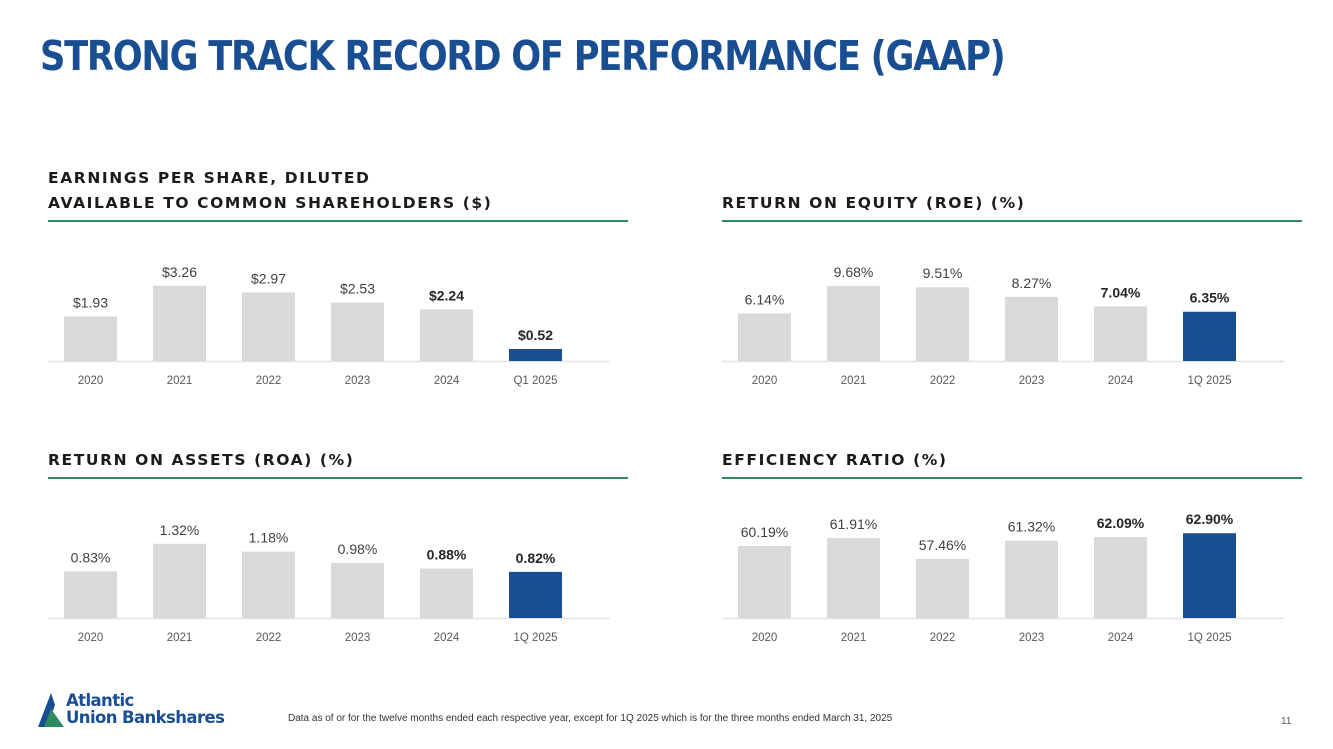 This screenshot has width=1333, height=749. Describe the element at coordinates (1209, 336) in the screenshot. I see `roe-bar-1q-2025` at that location.